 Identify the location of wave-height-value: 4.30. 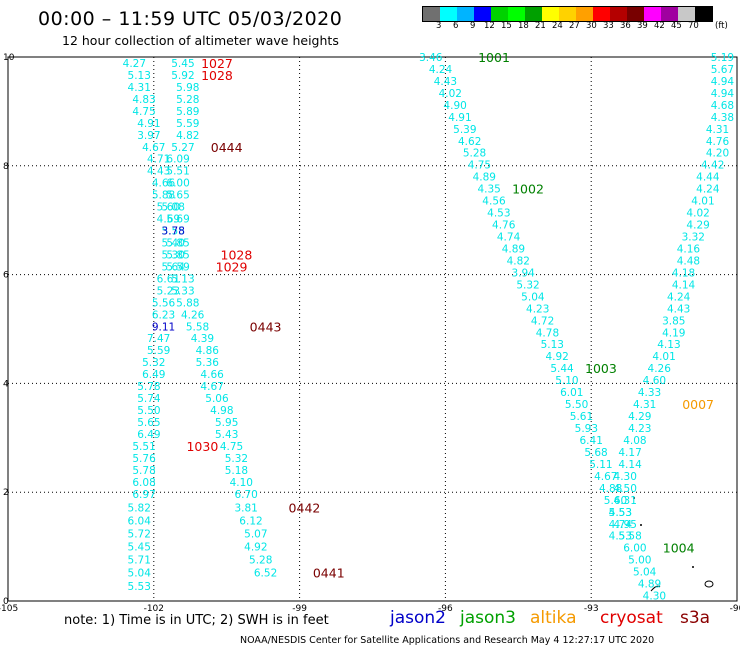
(625, 477).